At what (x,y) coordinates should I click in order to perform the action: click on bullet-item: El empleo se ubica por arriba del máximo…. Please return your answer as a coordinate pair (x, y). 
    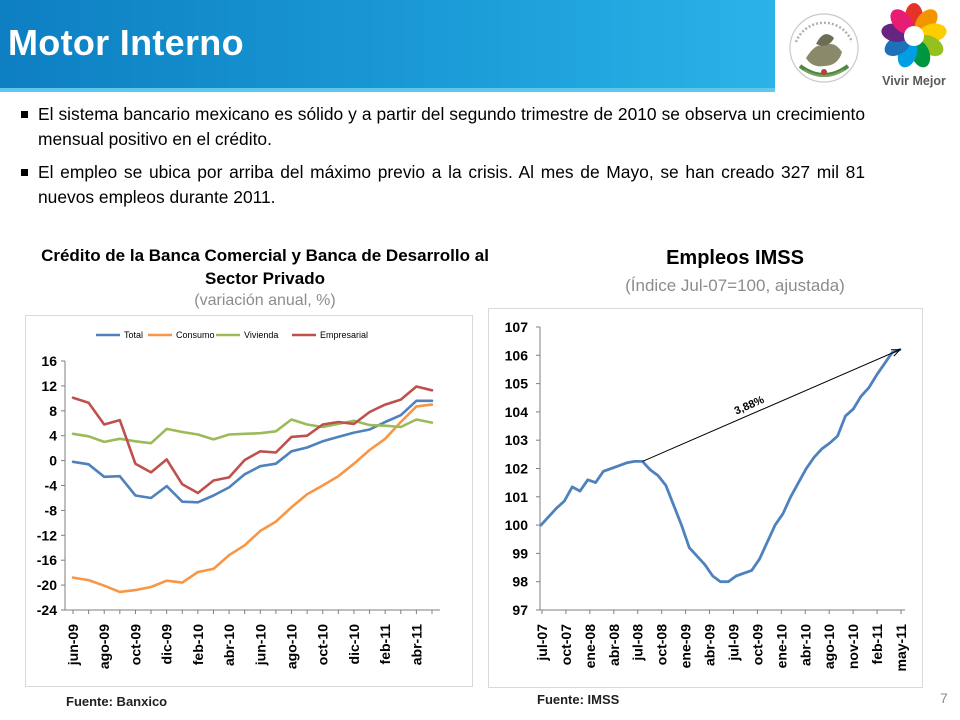
    Looking at the image, I should click on (442, 185).